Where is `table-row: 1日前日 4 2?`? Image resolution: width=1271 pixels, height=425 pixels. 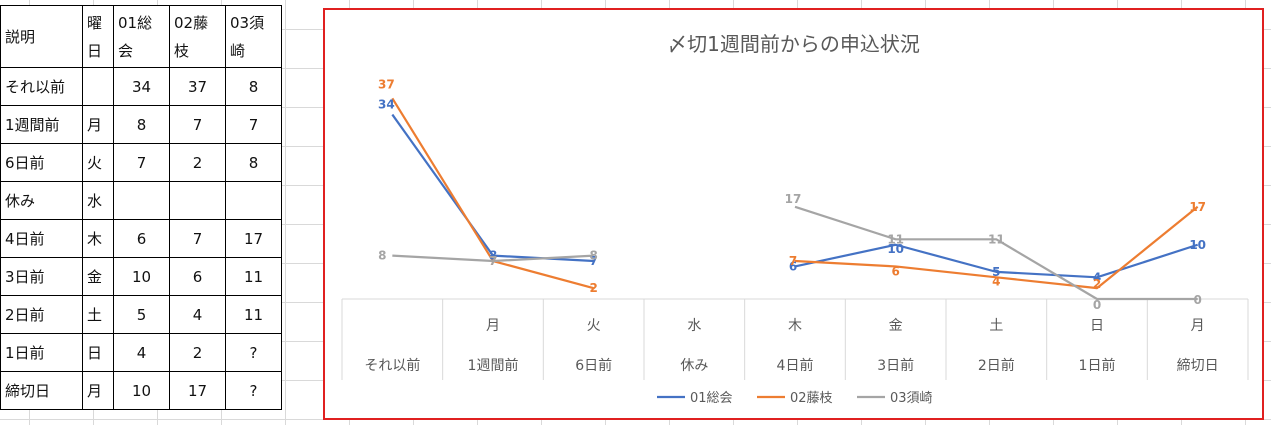
table-row: 1日前日 4 2? is located at coordinates (141, 352).